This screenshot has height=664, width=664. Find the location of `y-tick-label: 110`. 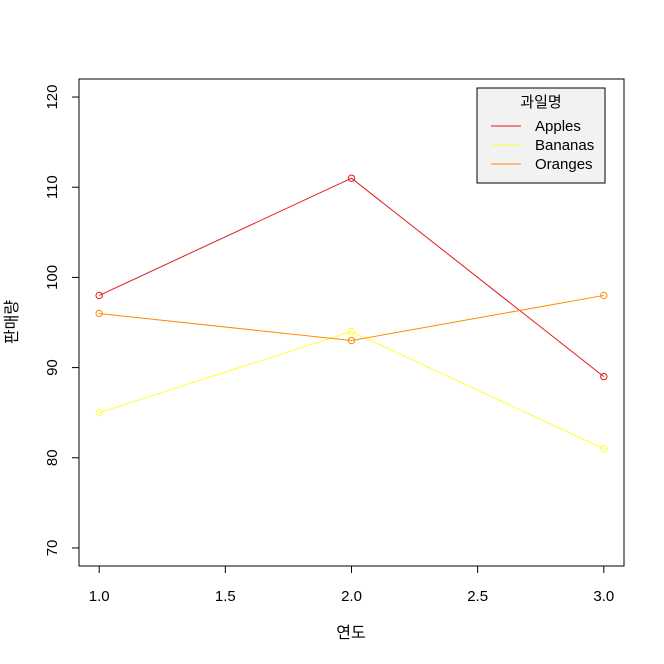

y-tick-label: 110 is located at coordinates (52, 187).